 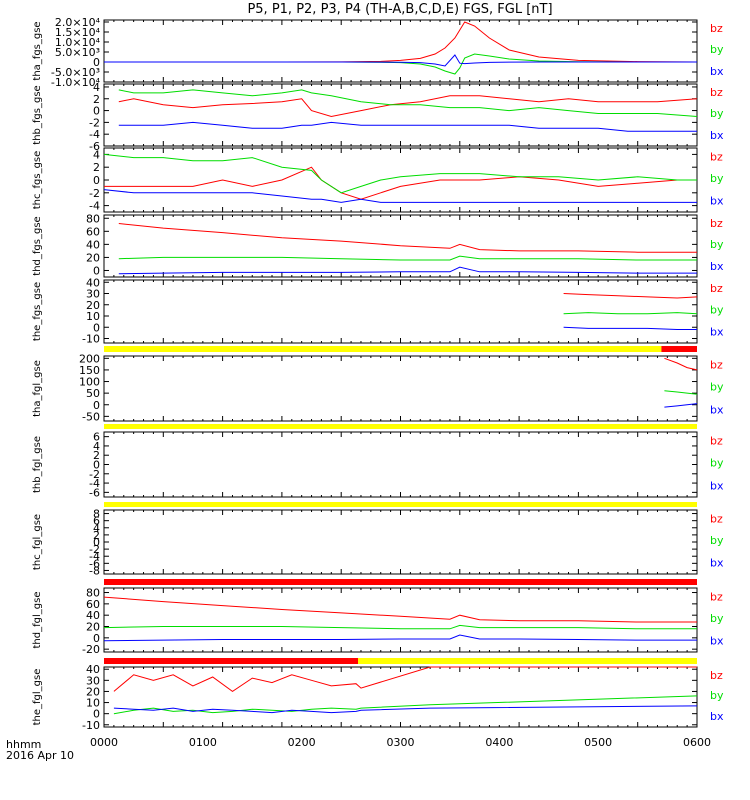 I want to click on y-tick-label: -10, so click(x=91, y=725).